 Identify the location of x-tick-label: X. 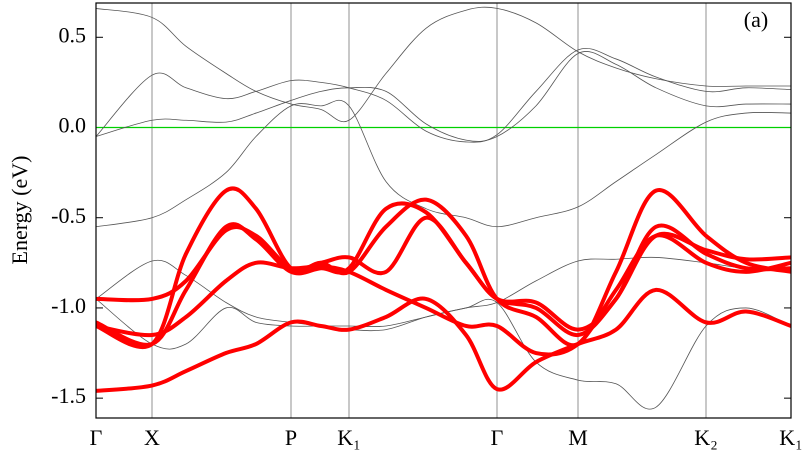
(152, 437).